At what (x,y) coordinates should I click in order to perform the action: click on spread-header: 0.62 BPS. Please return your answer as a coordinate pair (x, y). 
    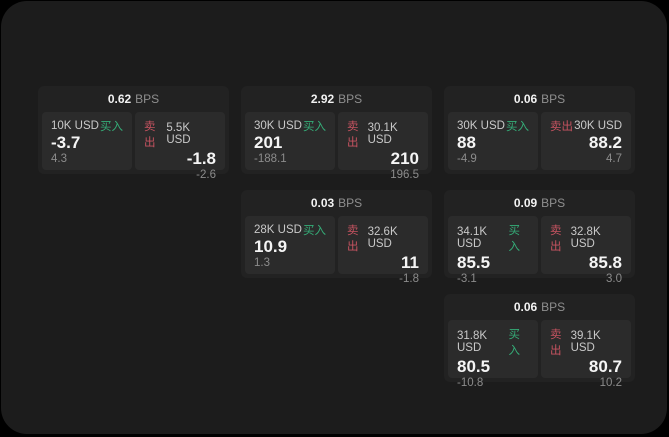
    Looking at the image, I should click on (133, 99).